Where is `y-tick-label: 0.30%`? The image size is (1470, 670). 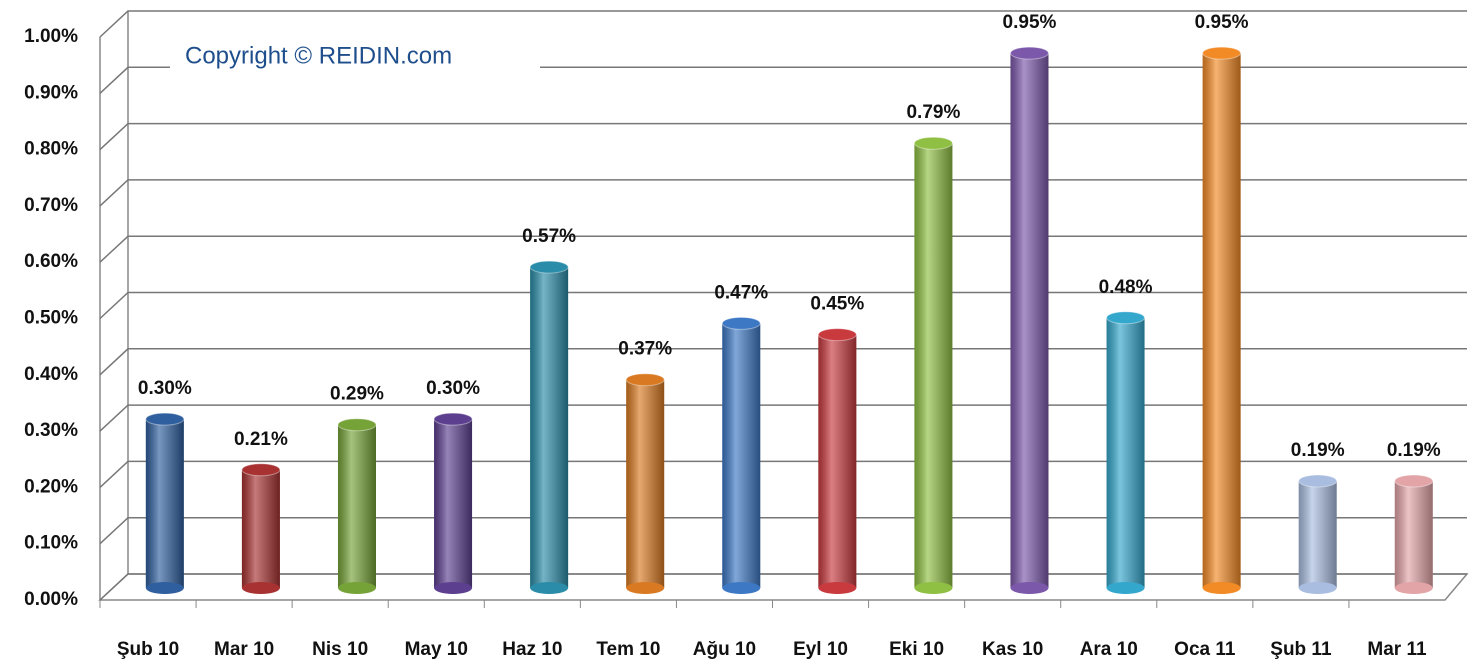
y-tick-label: 0.30% is located at coordinates (51, 430).